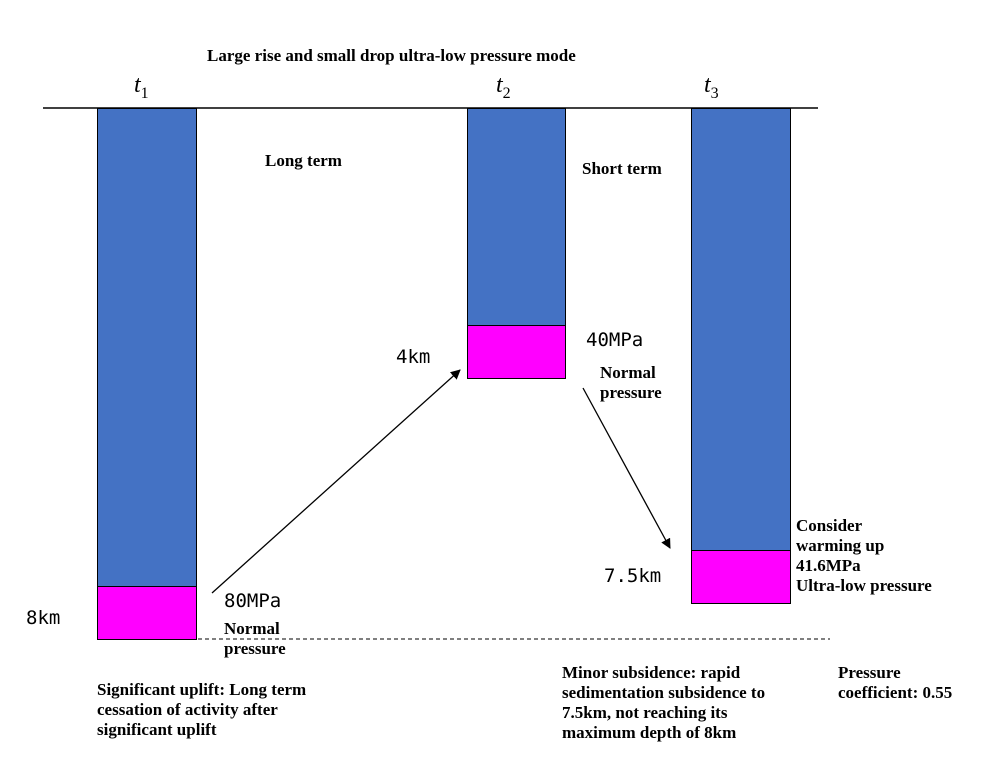 The width and height of the screenshot is (987, 771). What do you see at coordinates (141, 87) in the screenshot?
I see `time-label-t1: t1` at bounding box center [141, 87].